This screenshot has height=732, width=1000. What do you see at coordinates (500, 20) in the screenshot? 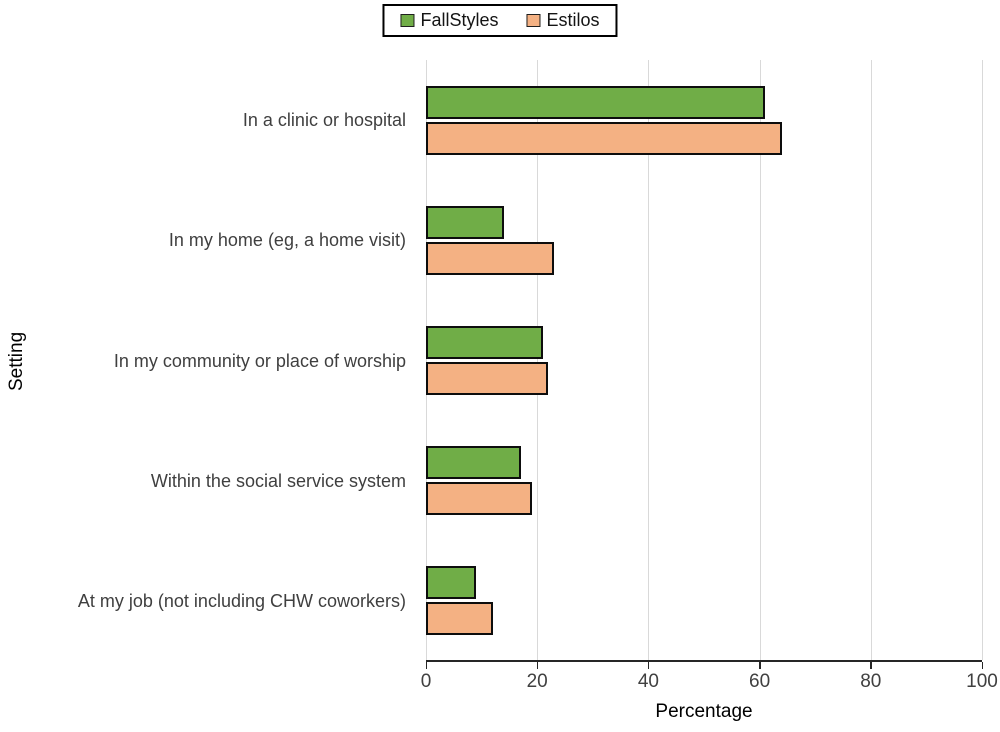
I see `legend: FallStyles Estilos` at bounding box center [500, 20].